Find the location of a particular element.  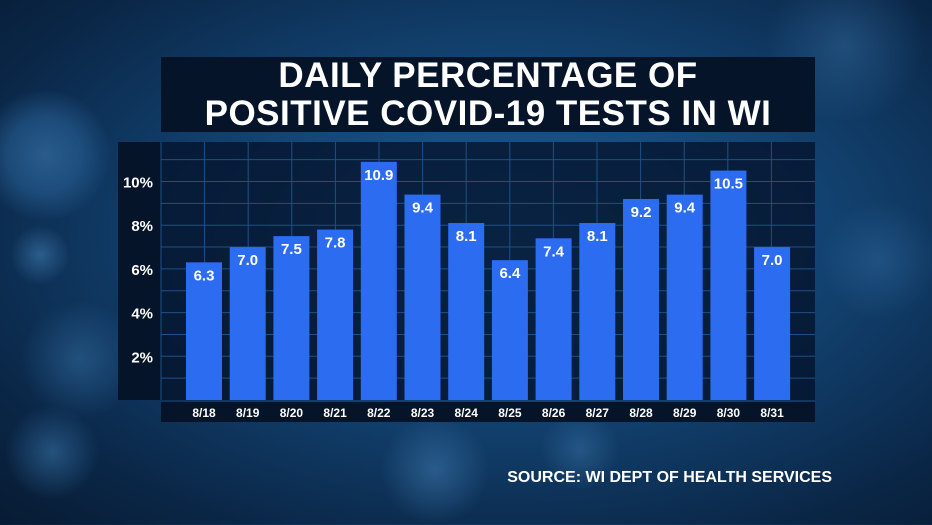

y-tick-label: 4% is located at coordinates (142, 314).